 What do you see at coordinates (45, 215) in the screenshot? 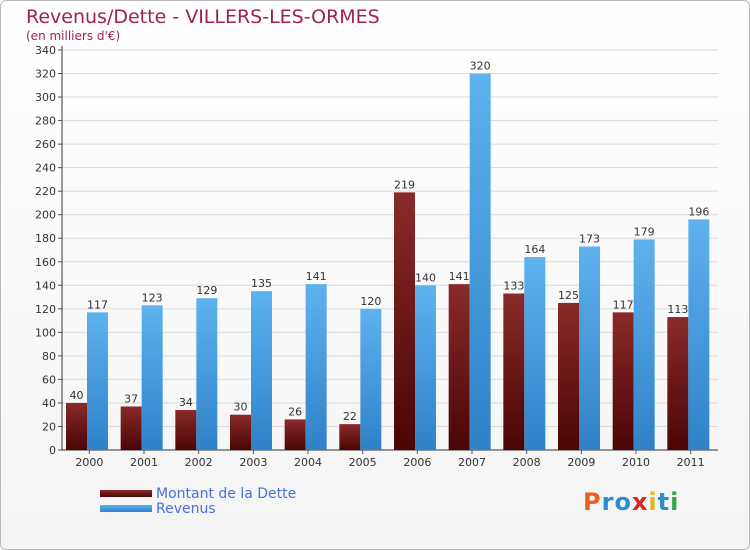
I see `y-tick-label: 200` at bounding box center [45, 215].